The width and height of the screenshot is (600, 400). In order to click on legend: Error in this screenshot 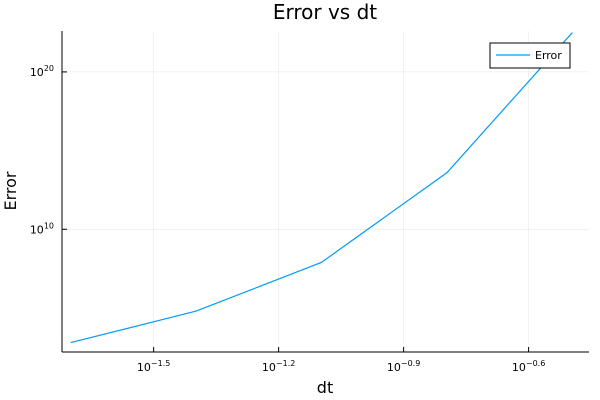, I will do `click(530, 55)`.